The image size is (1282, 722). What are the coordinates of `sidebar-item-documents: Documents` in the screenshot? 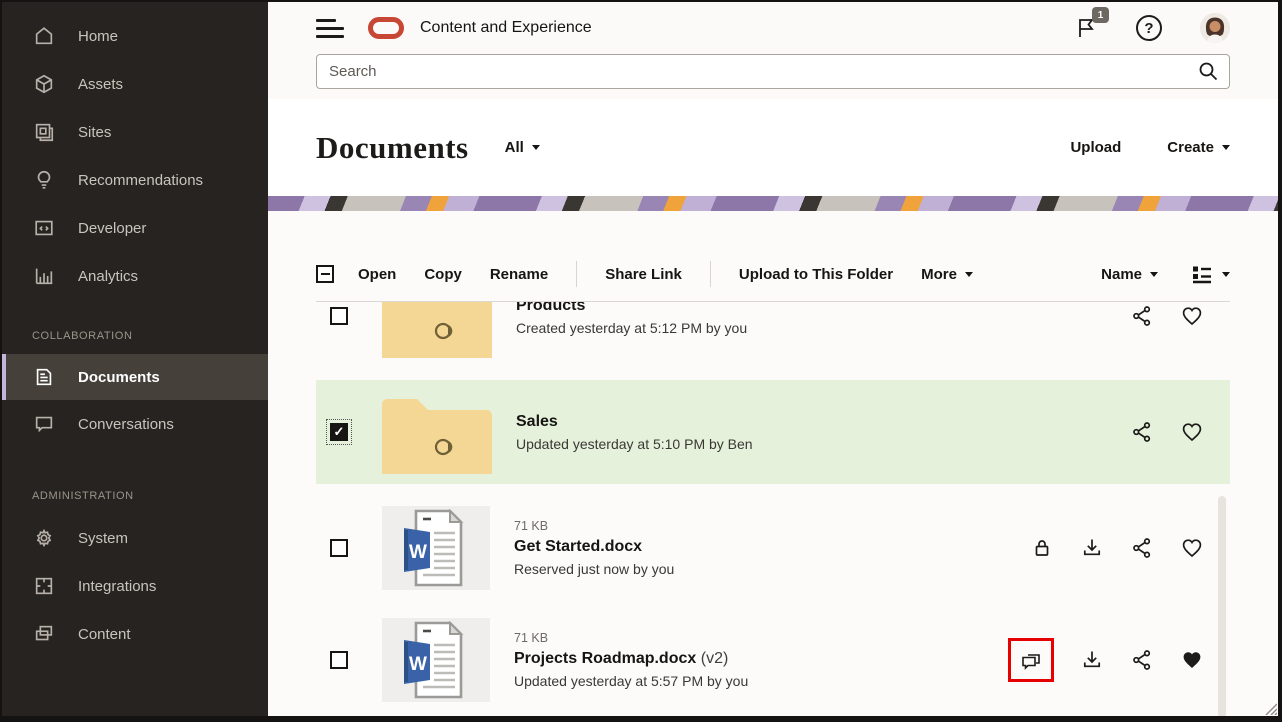 It's located at (135, 377).